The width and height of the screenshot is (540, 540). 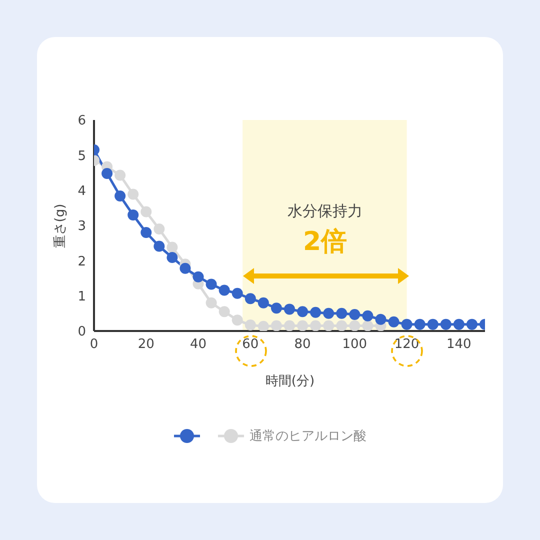 I want to click on x-tick-label: 20, so click(x=146, y=344).